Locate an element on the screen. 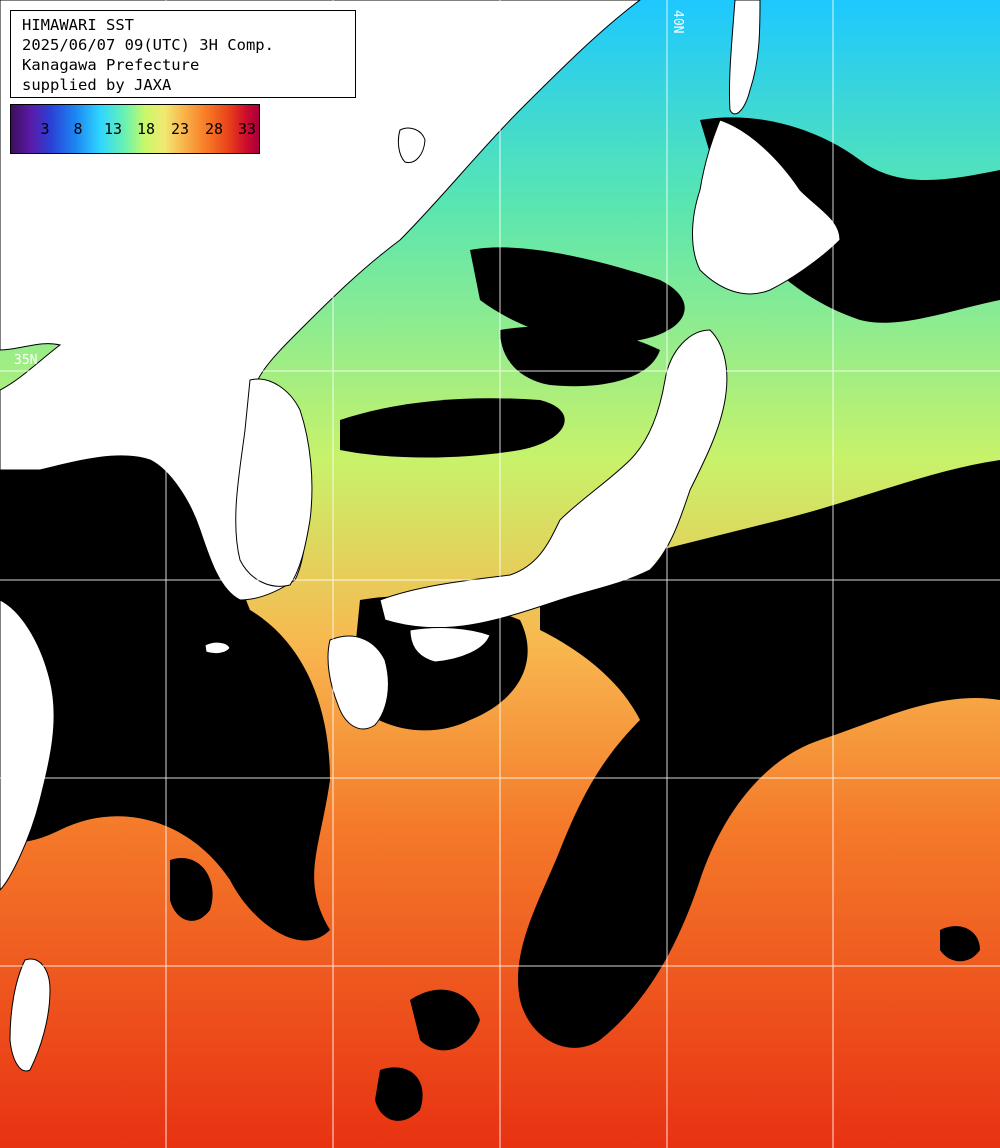  map-region: Kanagawa Prefecture is located at coordinates (111, 65).